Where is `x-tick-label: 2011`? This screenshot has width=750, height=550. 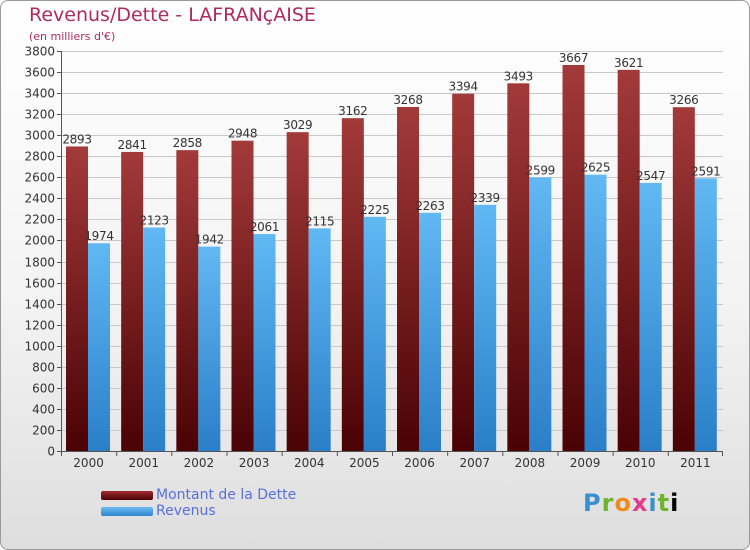
x-tick-label: 2011 is located at coordinates (695, 463).